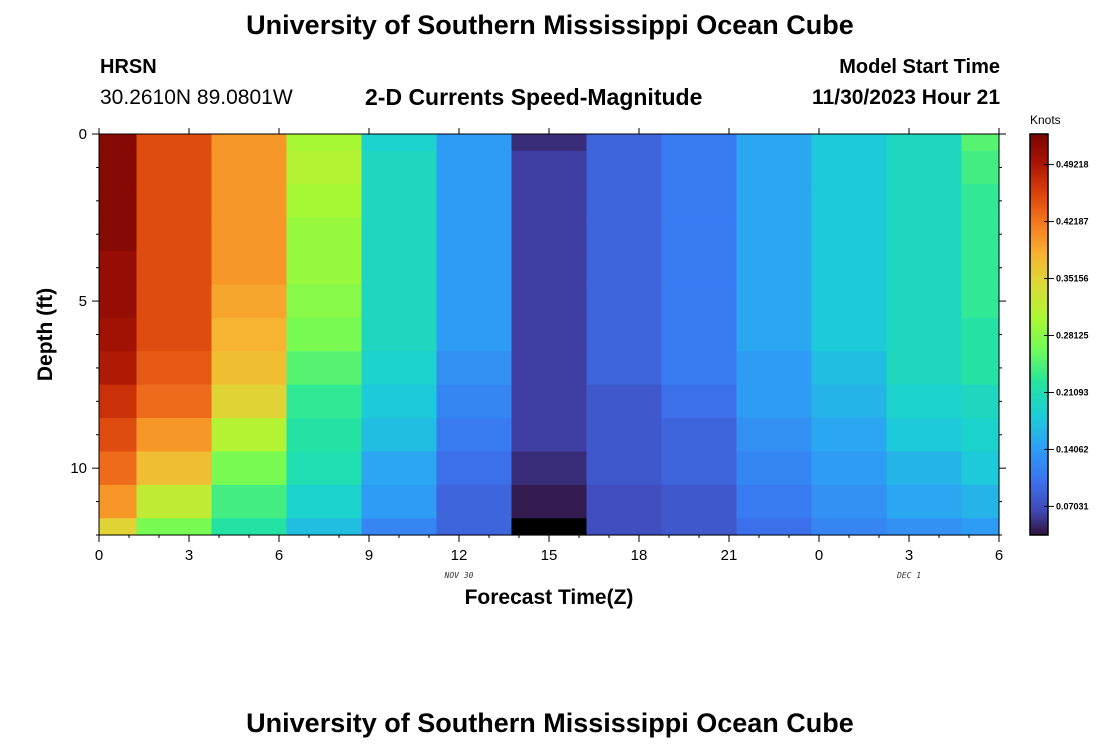 This screenshot has height=750, width=1100. I want to click on colorbar-tick-label: 0.35156, so click(1072, 279).